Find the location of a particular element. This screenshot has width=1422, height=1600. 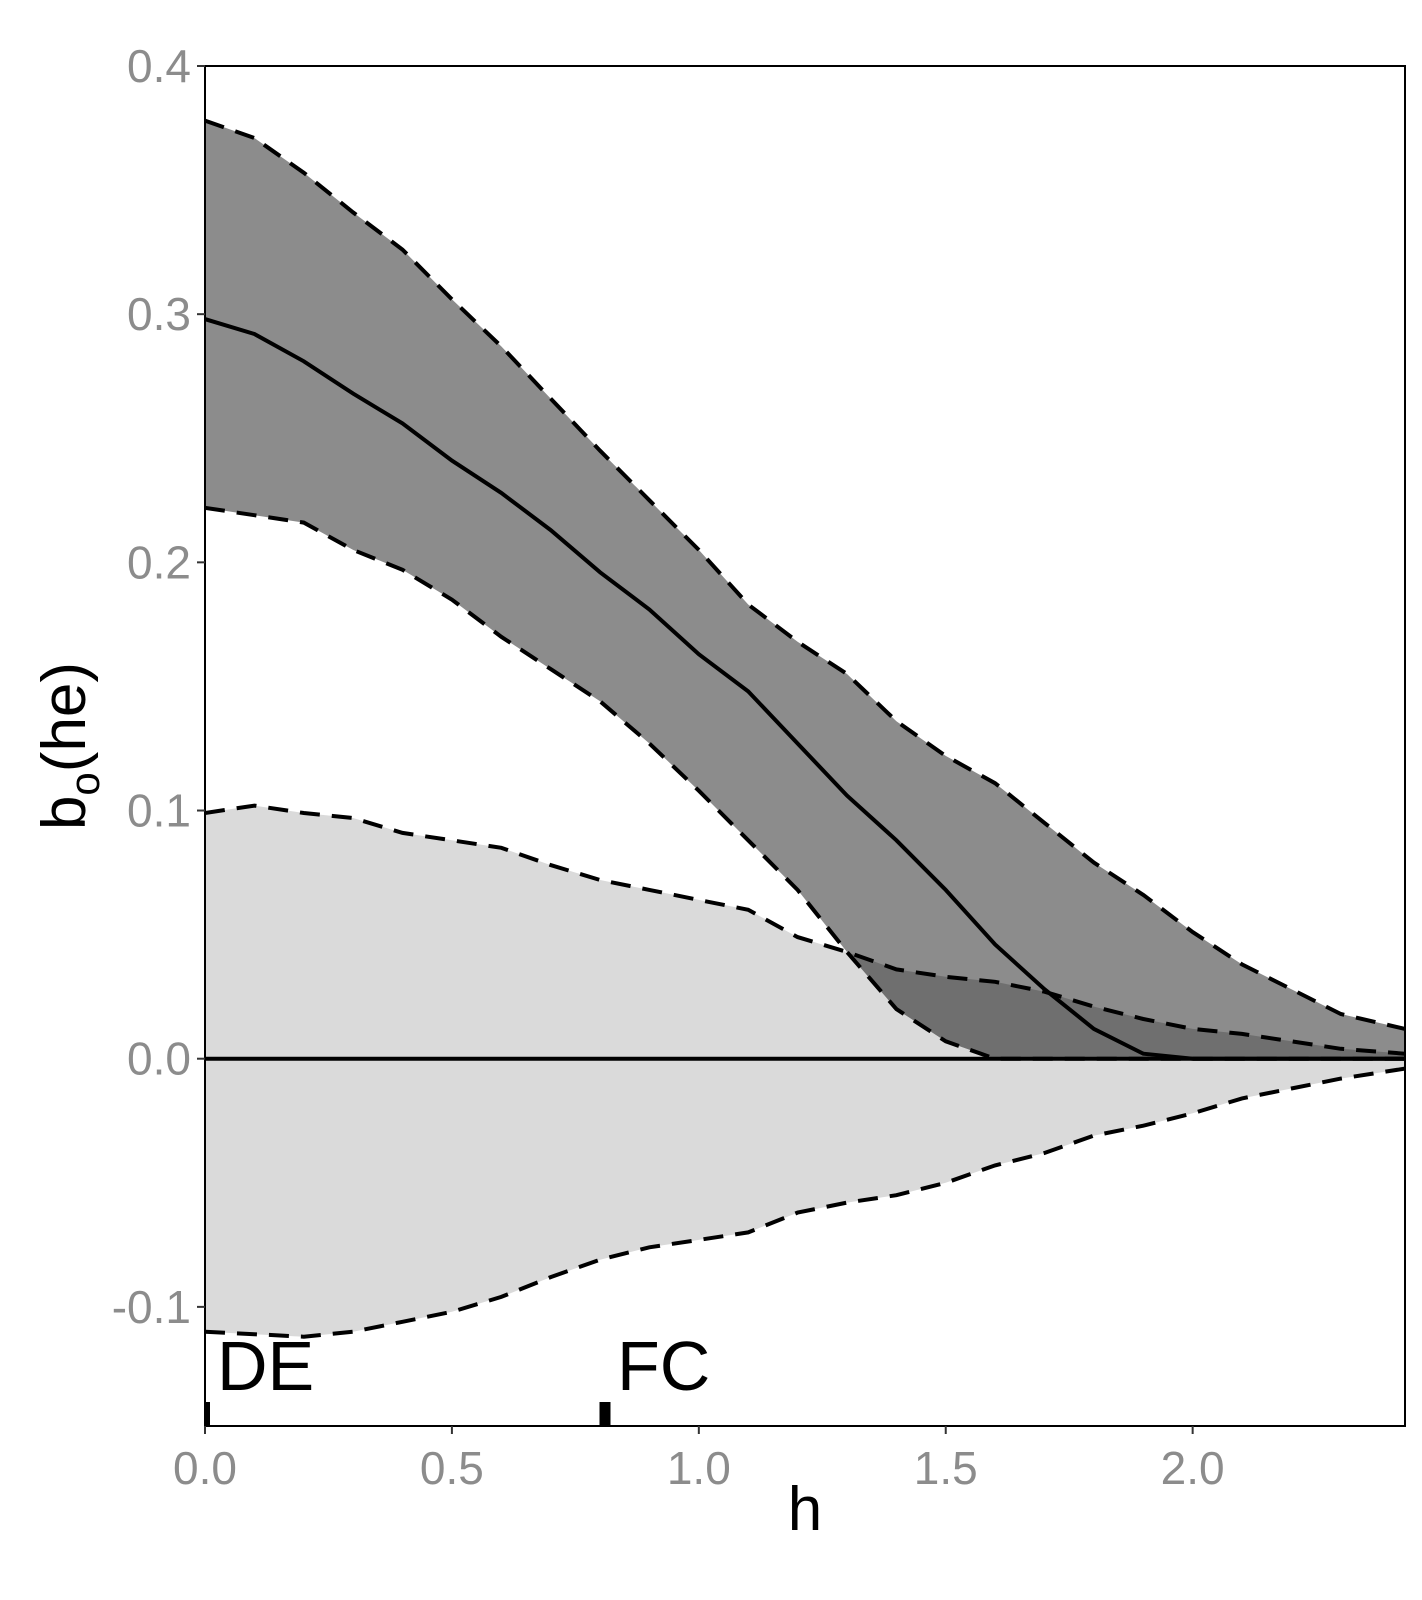

x-tick-label: 0.0 is located at coordinates (205, 1468).